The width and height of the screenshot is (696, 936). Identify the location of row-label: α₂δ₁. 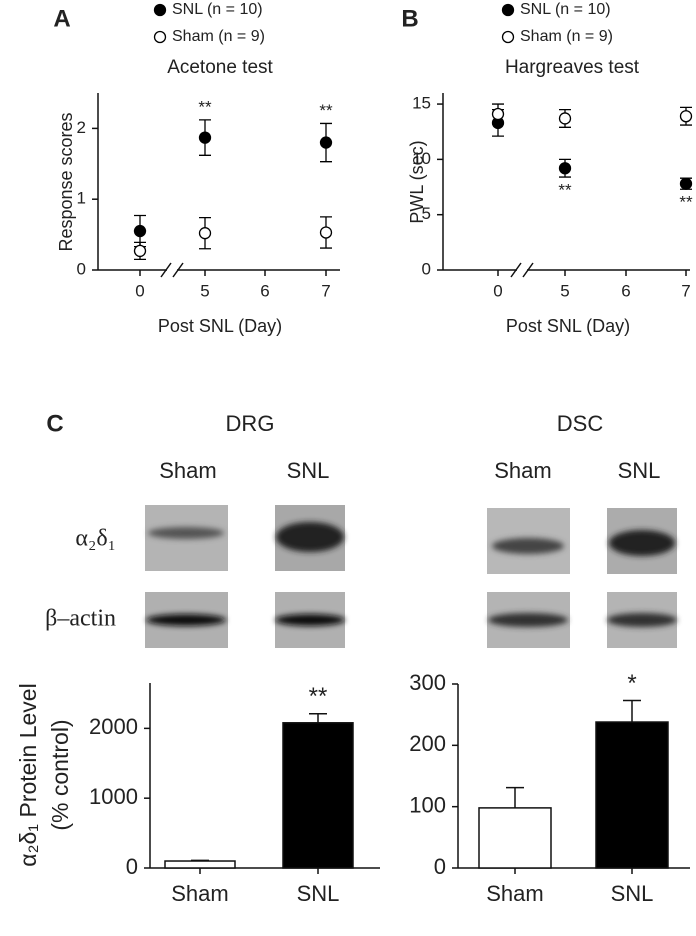
(95, 539).